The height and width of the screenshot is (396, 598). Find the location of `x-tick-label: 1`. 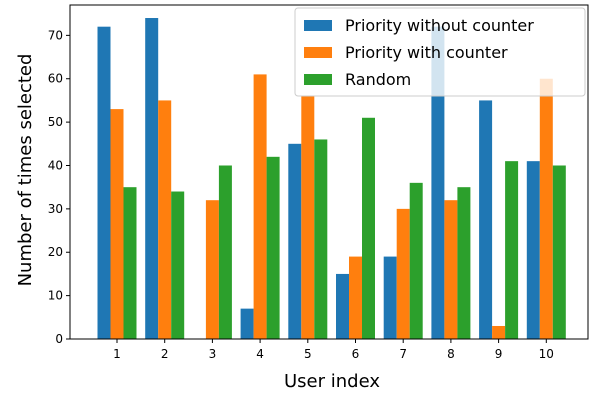

x-tick-label: 1 is located at coordinates (117, 354).